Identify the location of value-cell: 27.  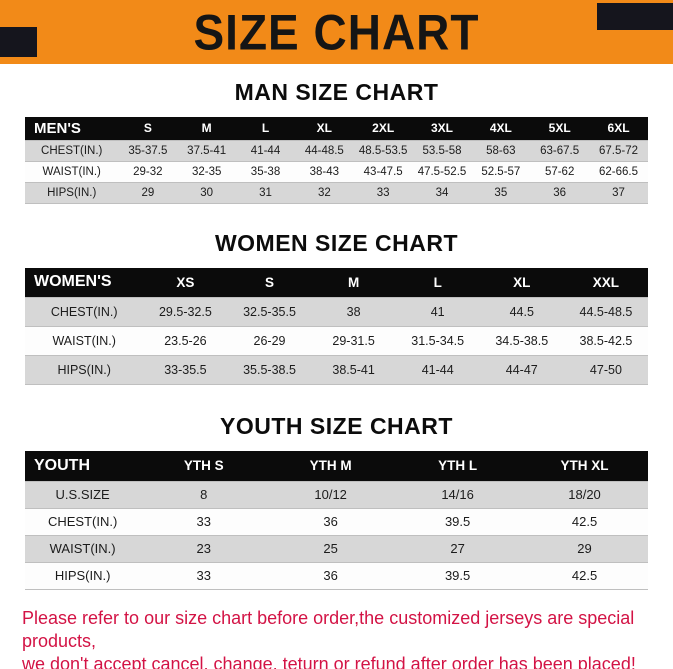
(458, 548).